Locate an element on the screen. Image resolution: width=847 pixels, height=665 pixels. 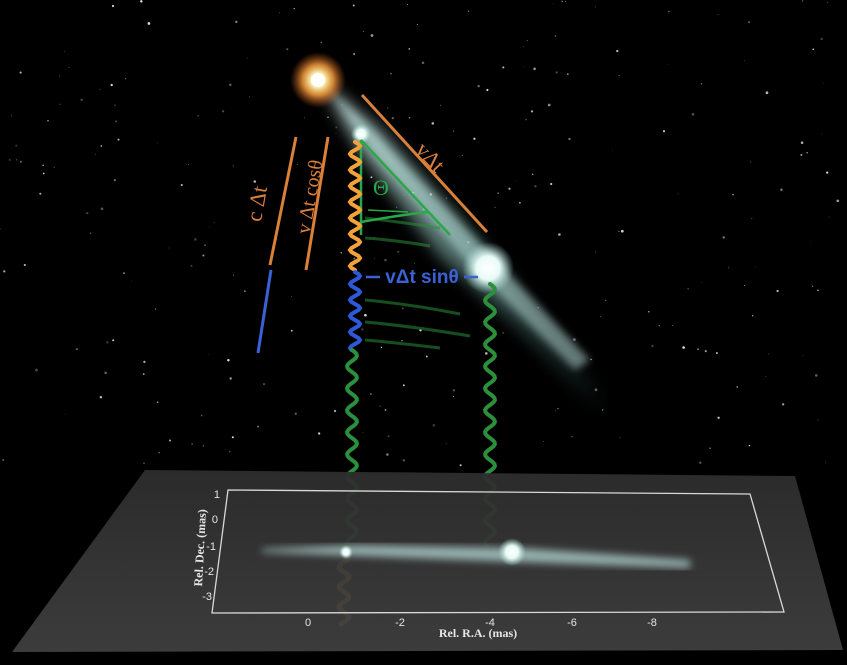
x-tick-label: 0 is located at coordinates (308, 623).